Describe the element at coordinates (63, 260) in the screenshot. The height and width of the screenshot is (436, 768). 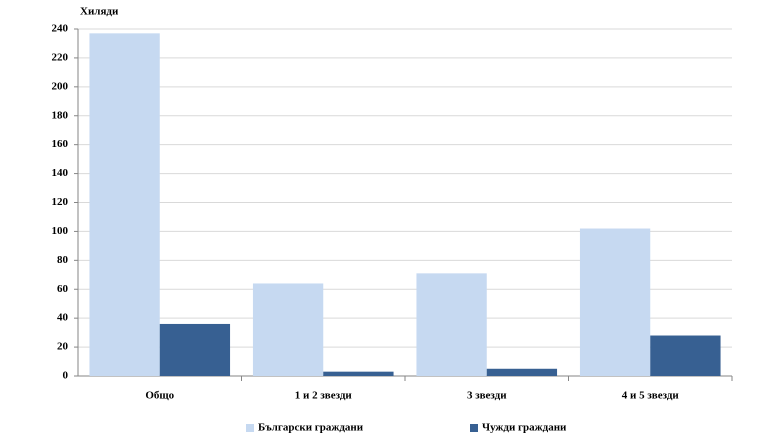
I see `y-tick-label: 80` at that location.